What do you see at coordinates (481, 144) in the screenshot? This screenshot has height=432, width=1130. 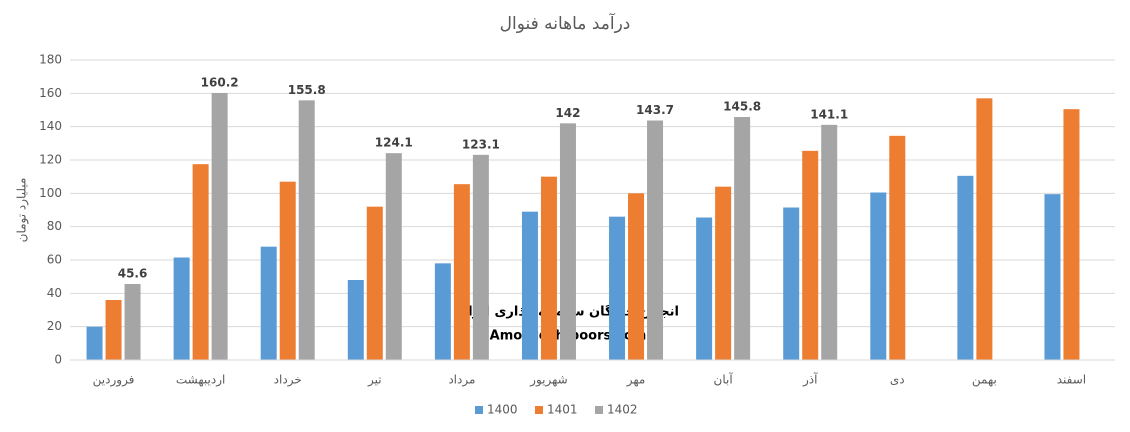 I see `value-label: 123.1` at bounding box center [481, 144].